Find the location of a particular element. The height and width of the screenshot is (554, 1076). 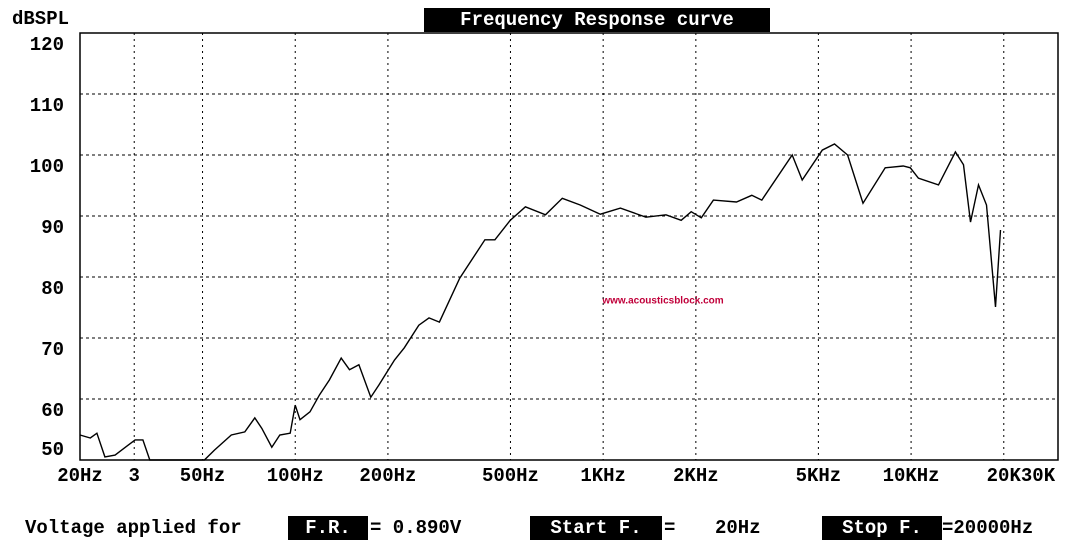

title-box is located at coordinates (597, 20).